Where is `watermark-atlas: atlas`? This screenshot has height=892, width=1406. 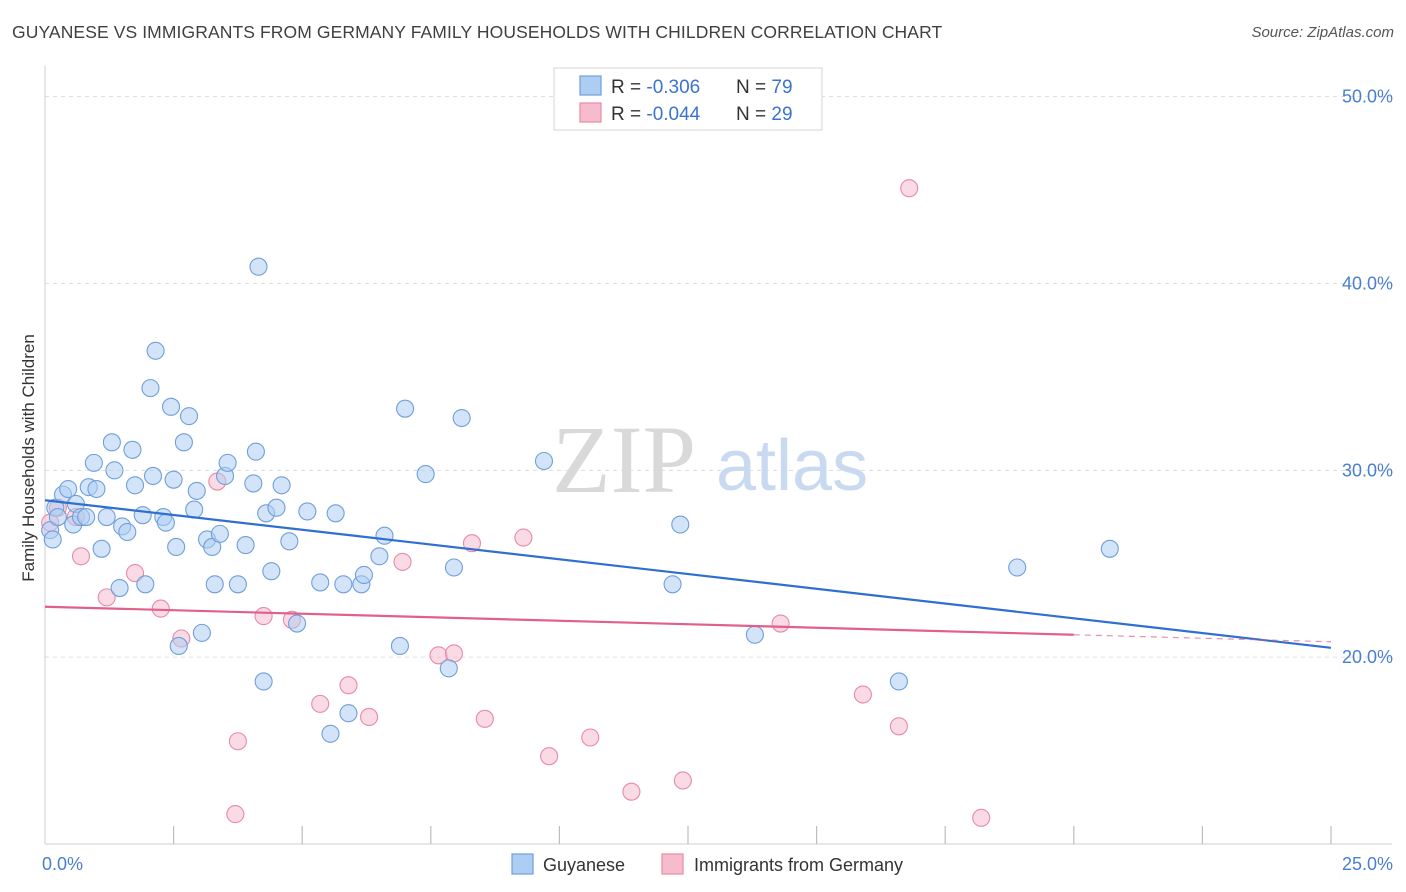
watermark-atlas: atlas is located at coordinates (792, 466).